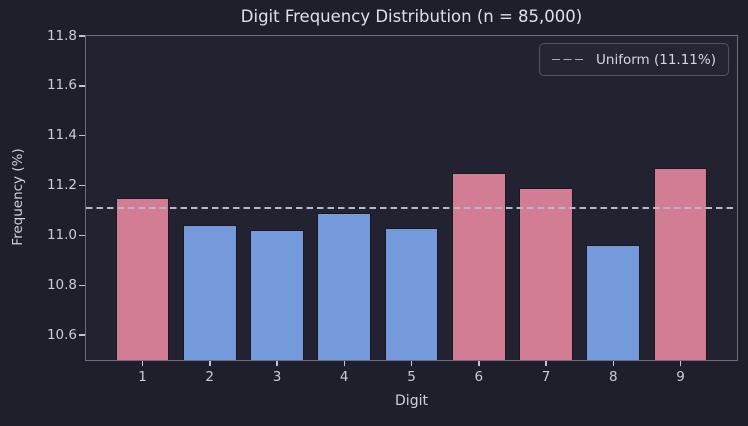 The width and height of the screenshot is (748, 426). I want to click on x-tick-label: 2, so click(209, 377).